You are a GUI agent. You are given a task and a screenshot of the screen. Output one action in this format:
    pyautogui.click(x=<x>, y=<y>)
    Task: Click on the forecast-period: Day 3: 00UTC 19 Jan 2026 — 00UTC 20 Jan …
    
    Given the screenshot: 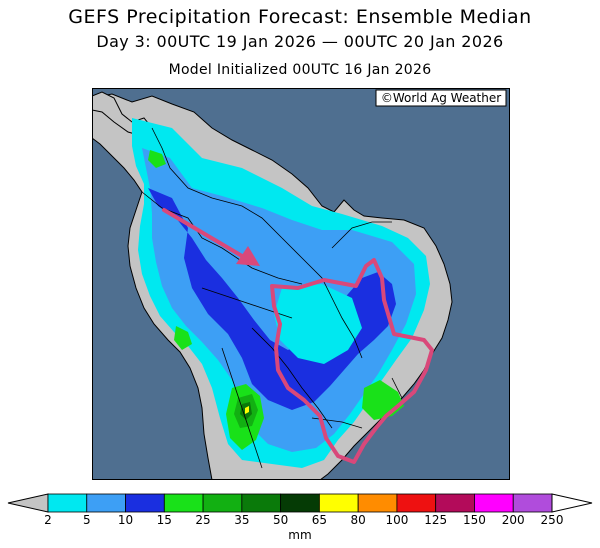 What is the action you would take?
    pyautogui.click(x=300, y=41)
    